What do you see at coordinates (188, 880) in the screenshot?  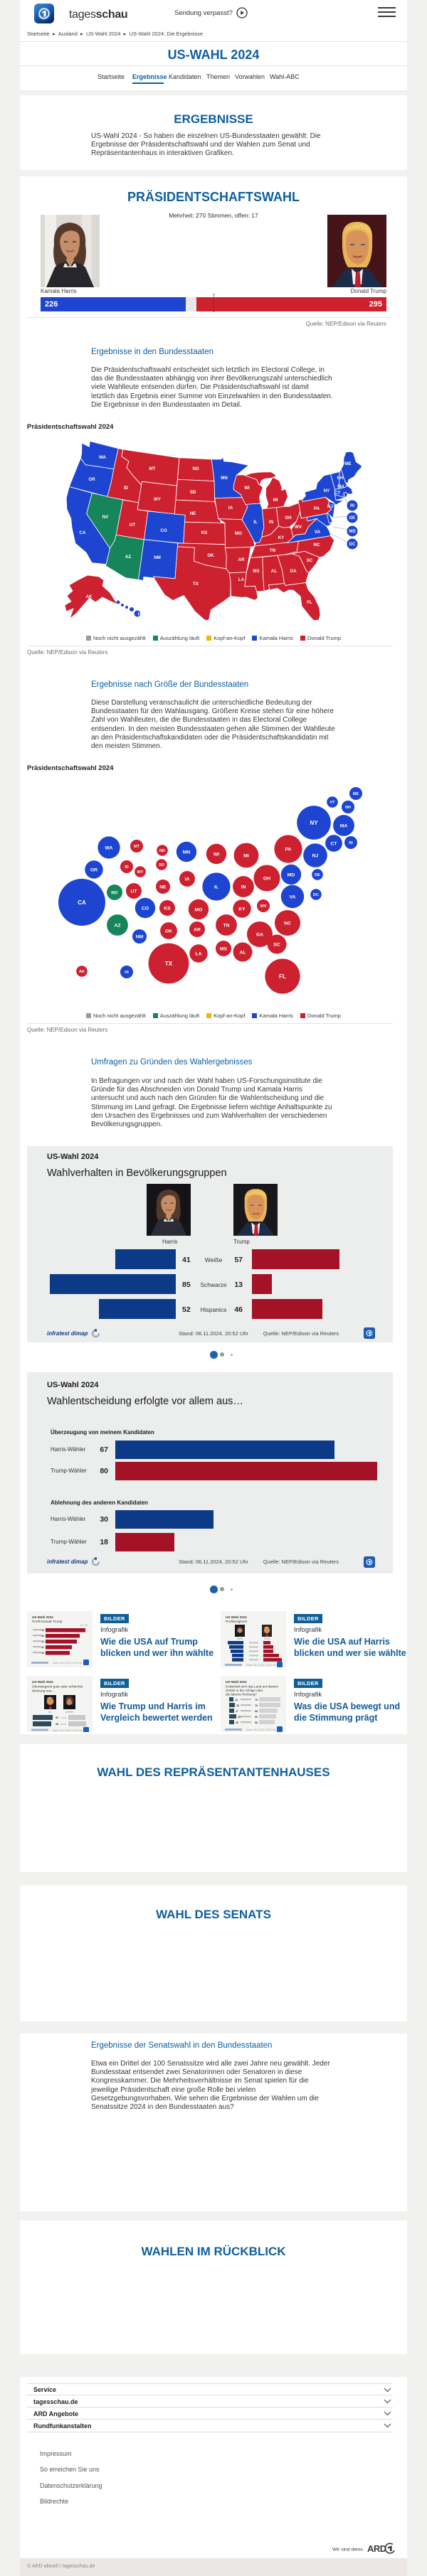 I see `svg-text: IA` at bounding box center [188, 880].